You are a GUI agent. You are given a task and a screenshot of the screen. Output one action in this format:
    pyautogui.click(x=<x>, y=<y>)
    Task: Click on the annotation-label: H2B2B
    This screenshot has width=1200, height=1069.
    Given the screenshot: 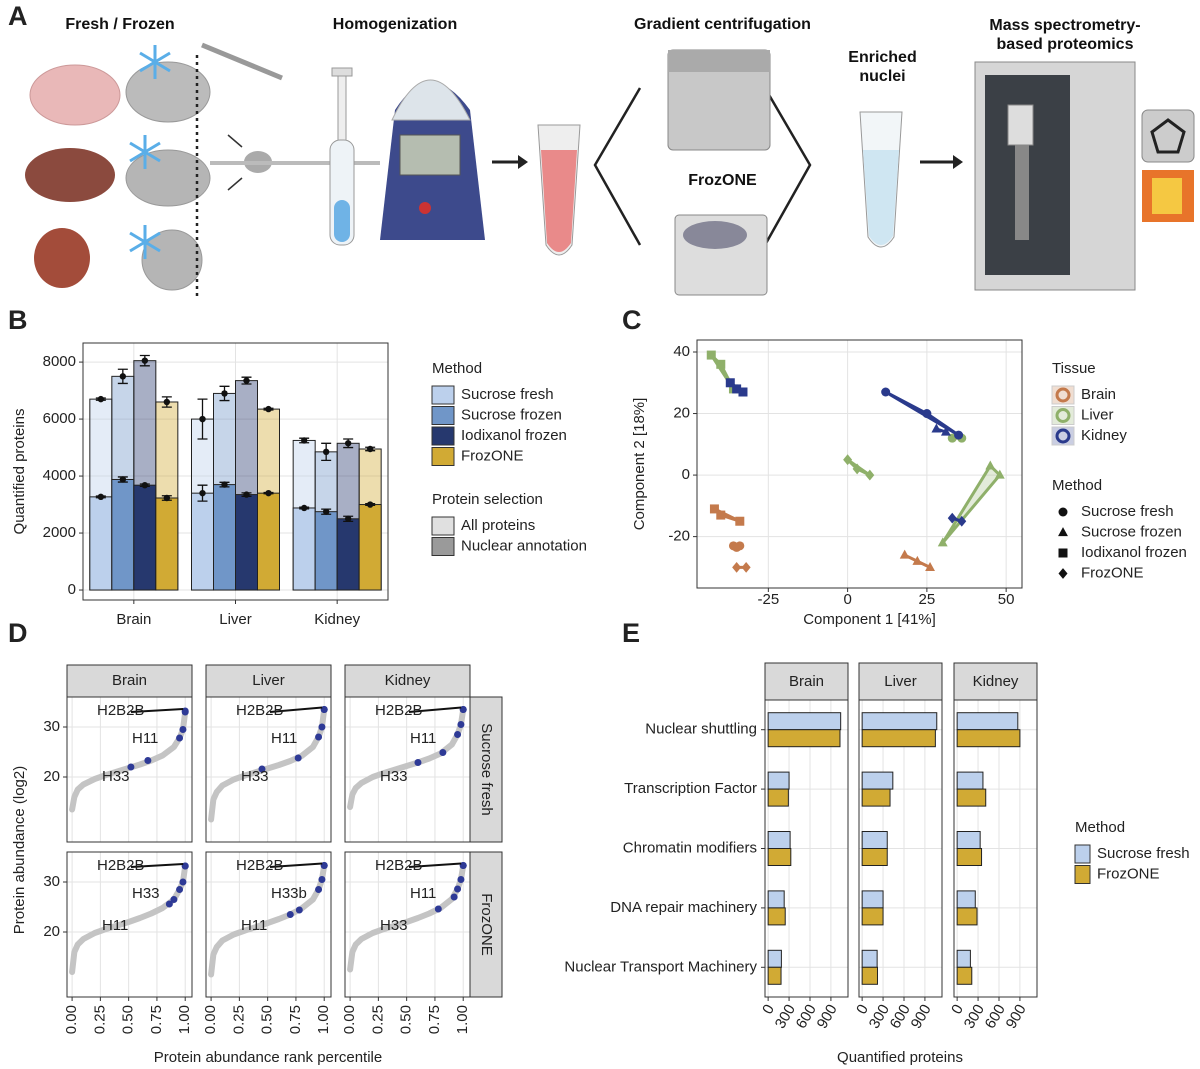 What is the action you would take?
    pyautogui.click(x=399, y=710)
    